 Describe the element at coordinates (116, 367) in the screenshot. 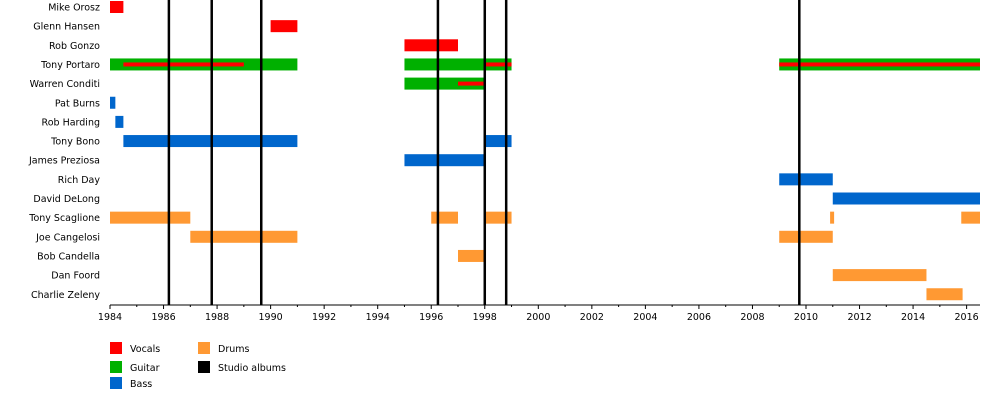

I see `legend-swatch-guitar` at that location.